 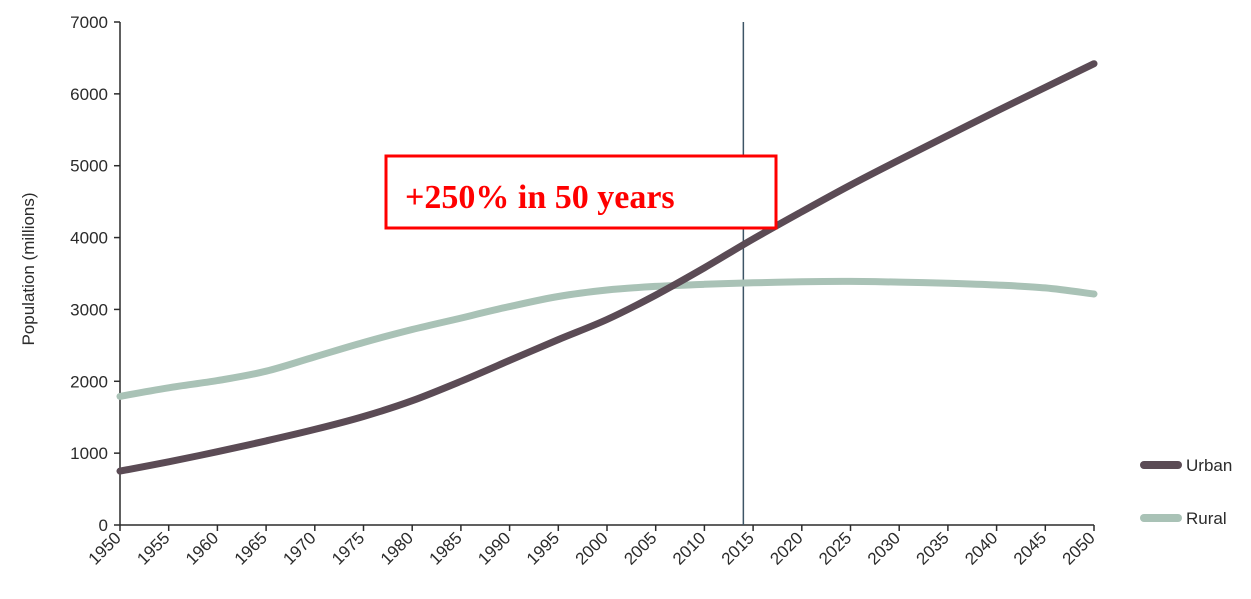 What do you see at coordinates (89, 453) in the screenshot?
I see `y-tick-label: 1000` at bounding box center [89, 453].